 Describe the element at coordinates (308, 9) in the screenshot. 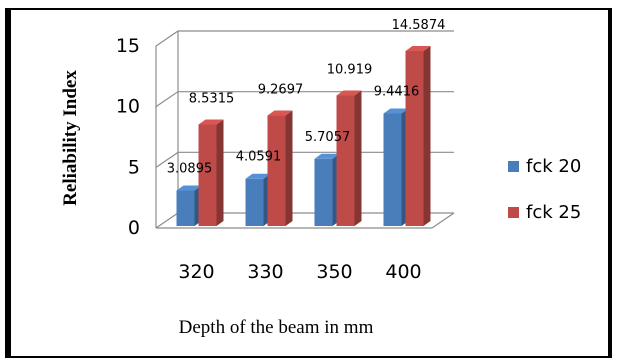

I see `frame-border-top` at that location.